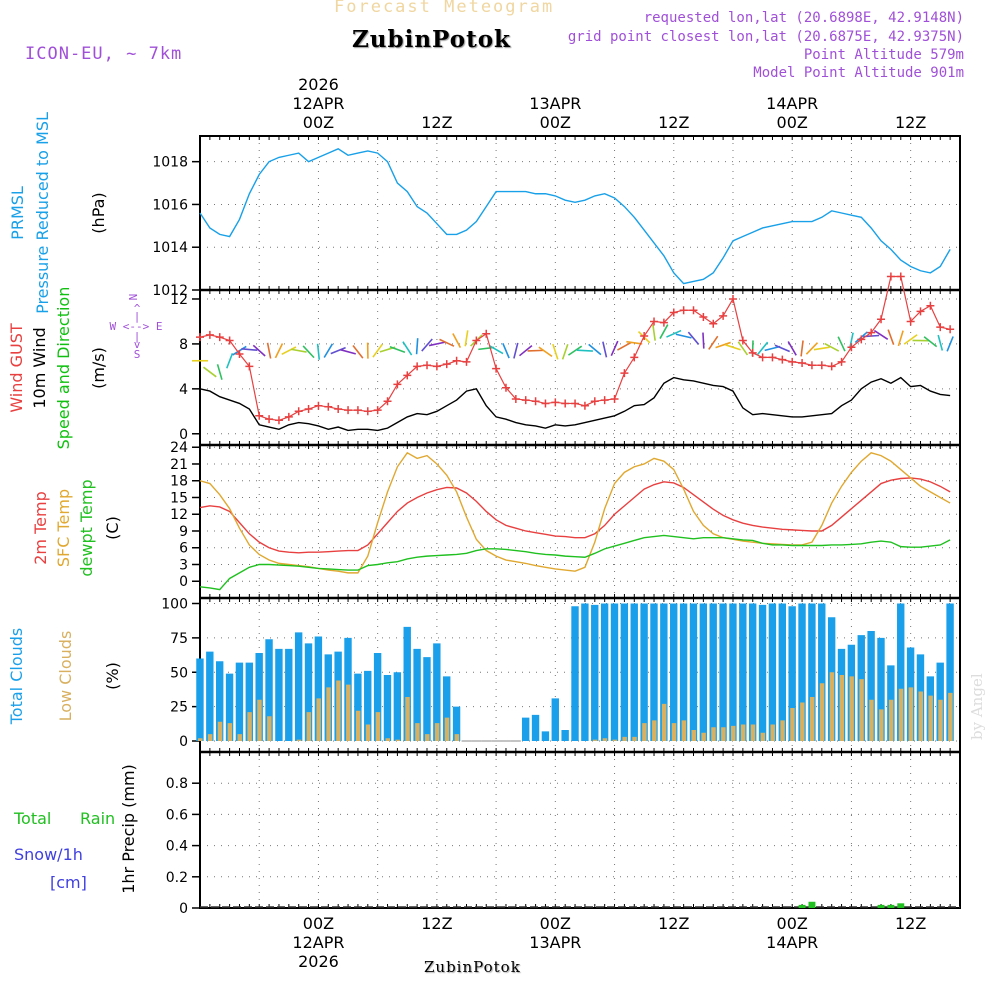  What do you see at coordinates (436, 122) in the screenshot?
I see `top-time-label: 12Z` at bounding box center [436, 122].